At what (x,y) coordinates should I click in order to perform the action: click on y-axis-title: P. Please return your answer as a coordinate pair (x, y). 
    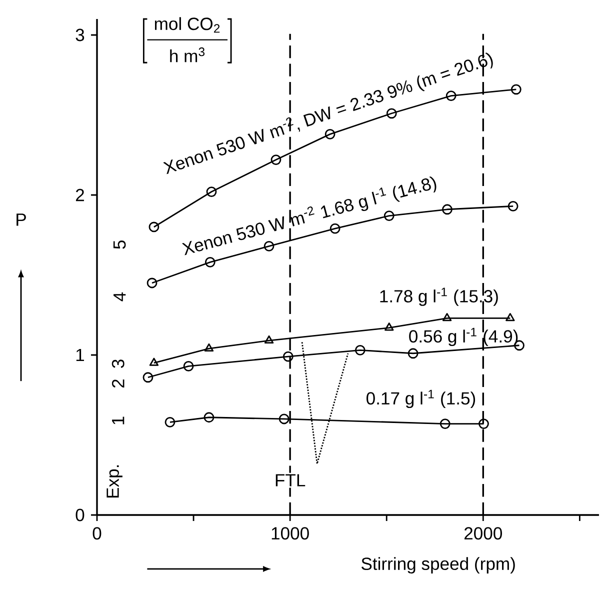
    Looking at the image, I should click on (21, 220).